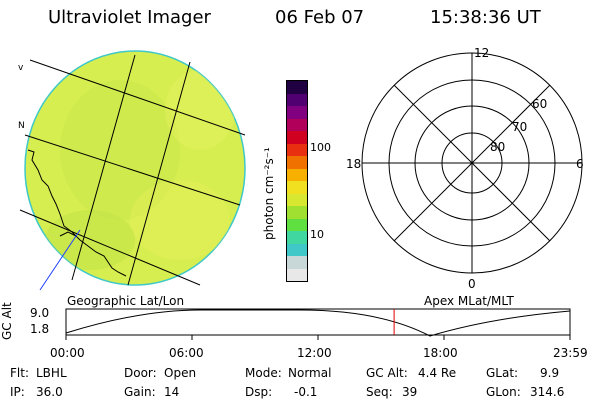 This screenshot has height=400, width=600. What do you see at coordinates (580, 164) in the screenshot?
I see `mlt-label-6: 6` at bounding box center [580, 164].